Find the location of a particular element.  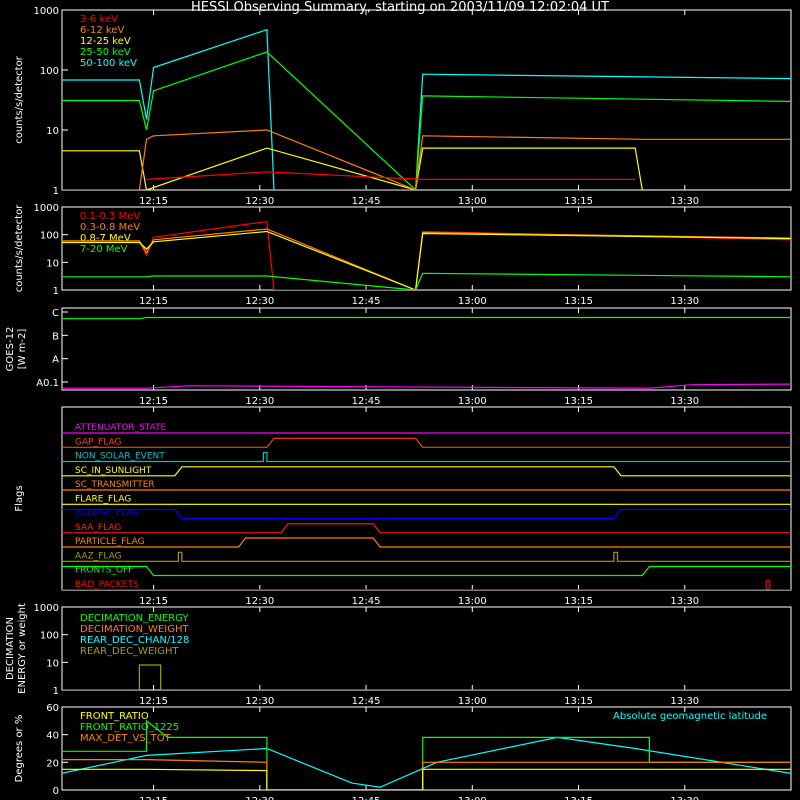

flag-label: SAA_FLAG is located at coordinates (98, 528).